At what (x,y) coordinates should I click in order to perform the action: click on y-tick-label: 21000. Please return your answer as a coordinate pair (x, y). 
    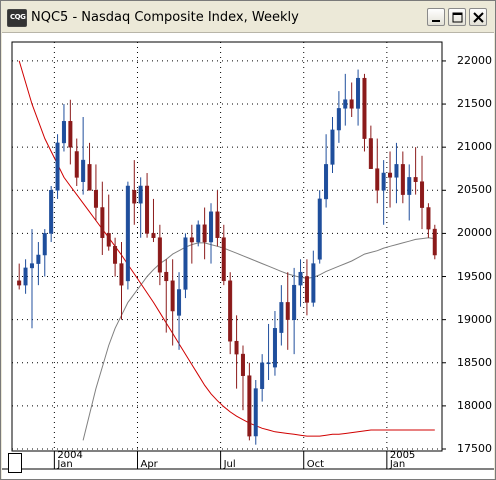
    Looking at the image, I should click on (474, 147).